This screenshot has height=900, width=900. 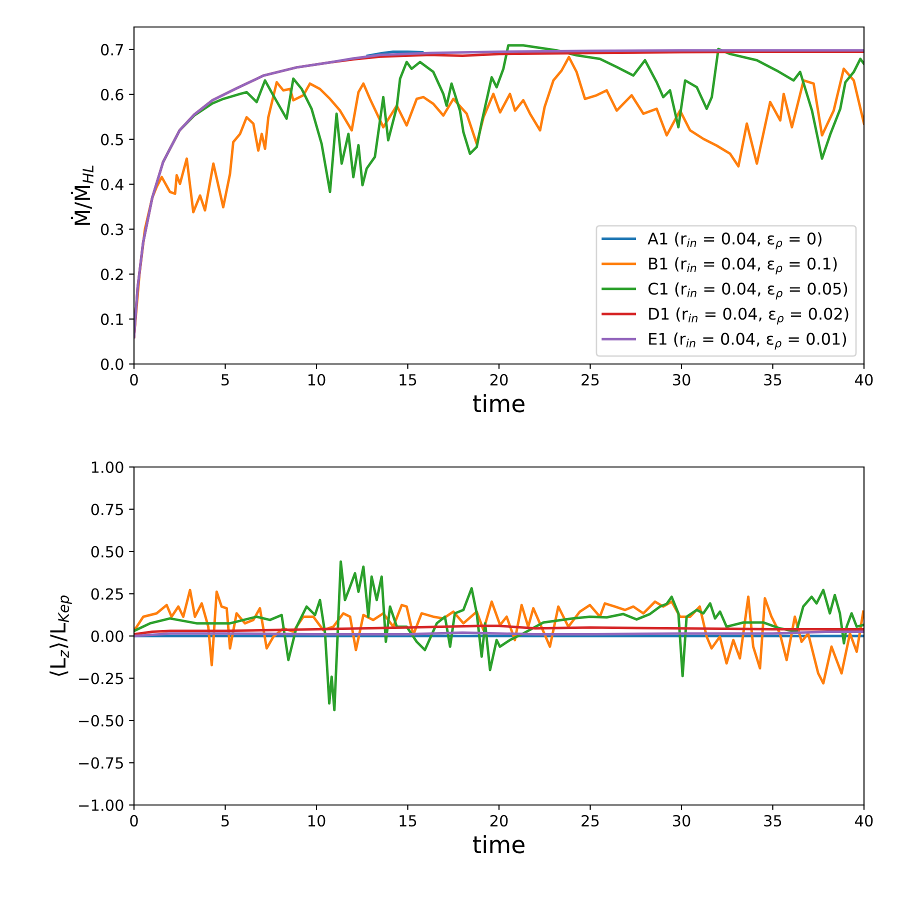 I want to click on y-tick-label: −0.50, so click(x=101, y=720).